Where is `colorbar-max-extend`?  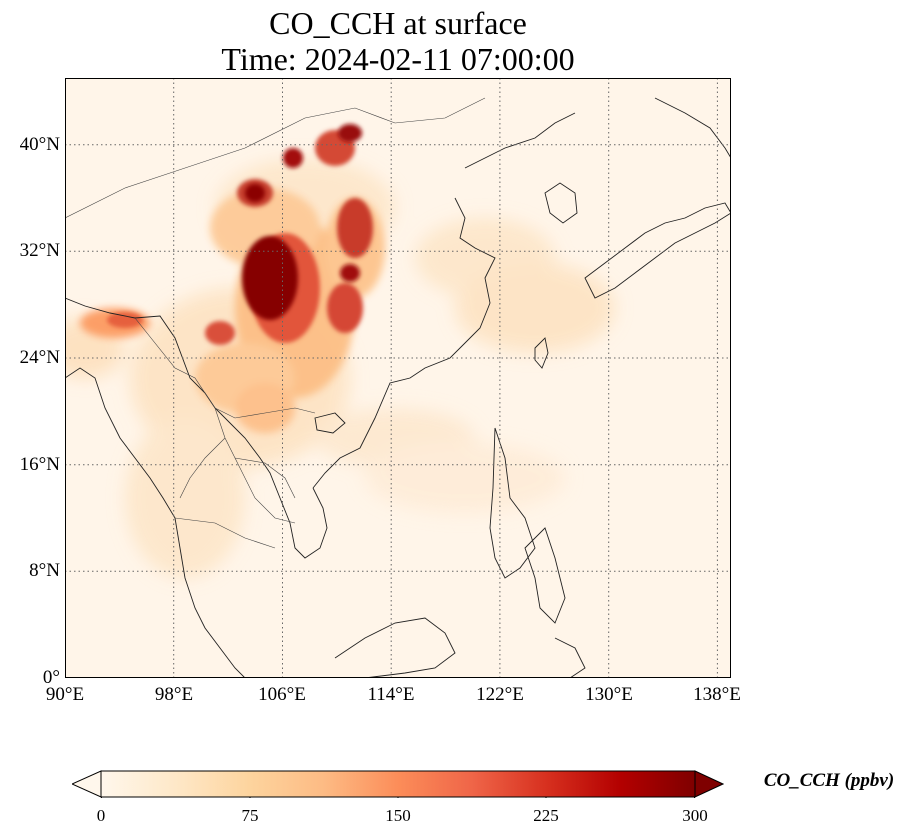
colorbar-max-extend is located at coordinates (709, 784).